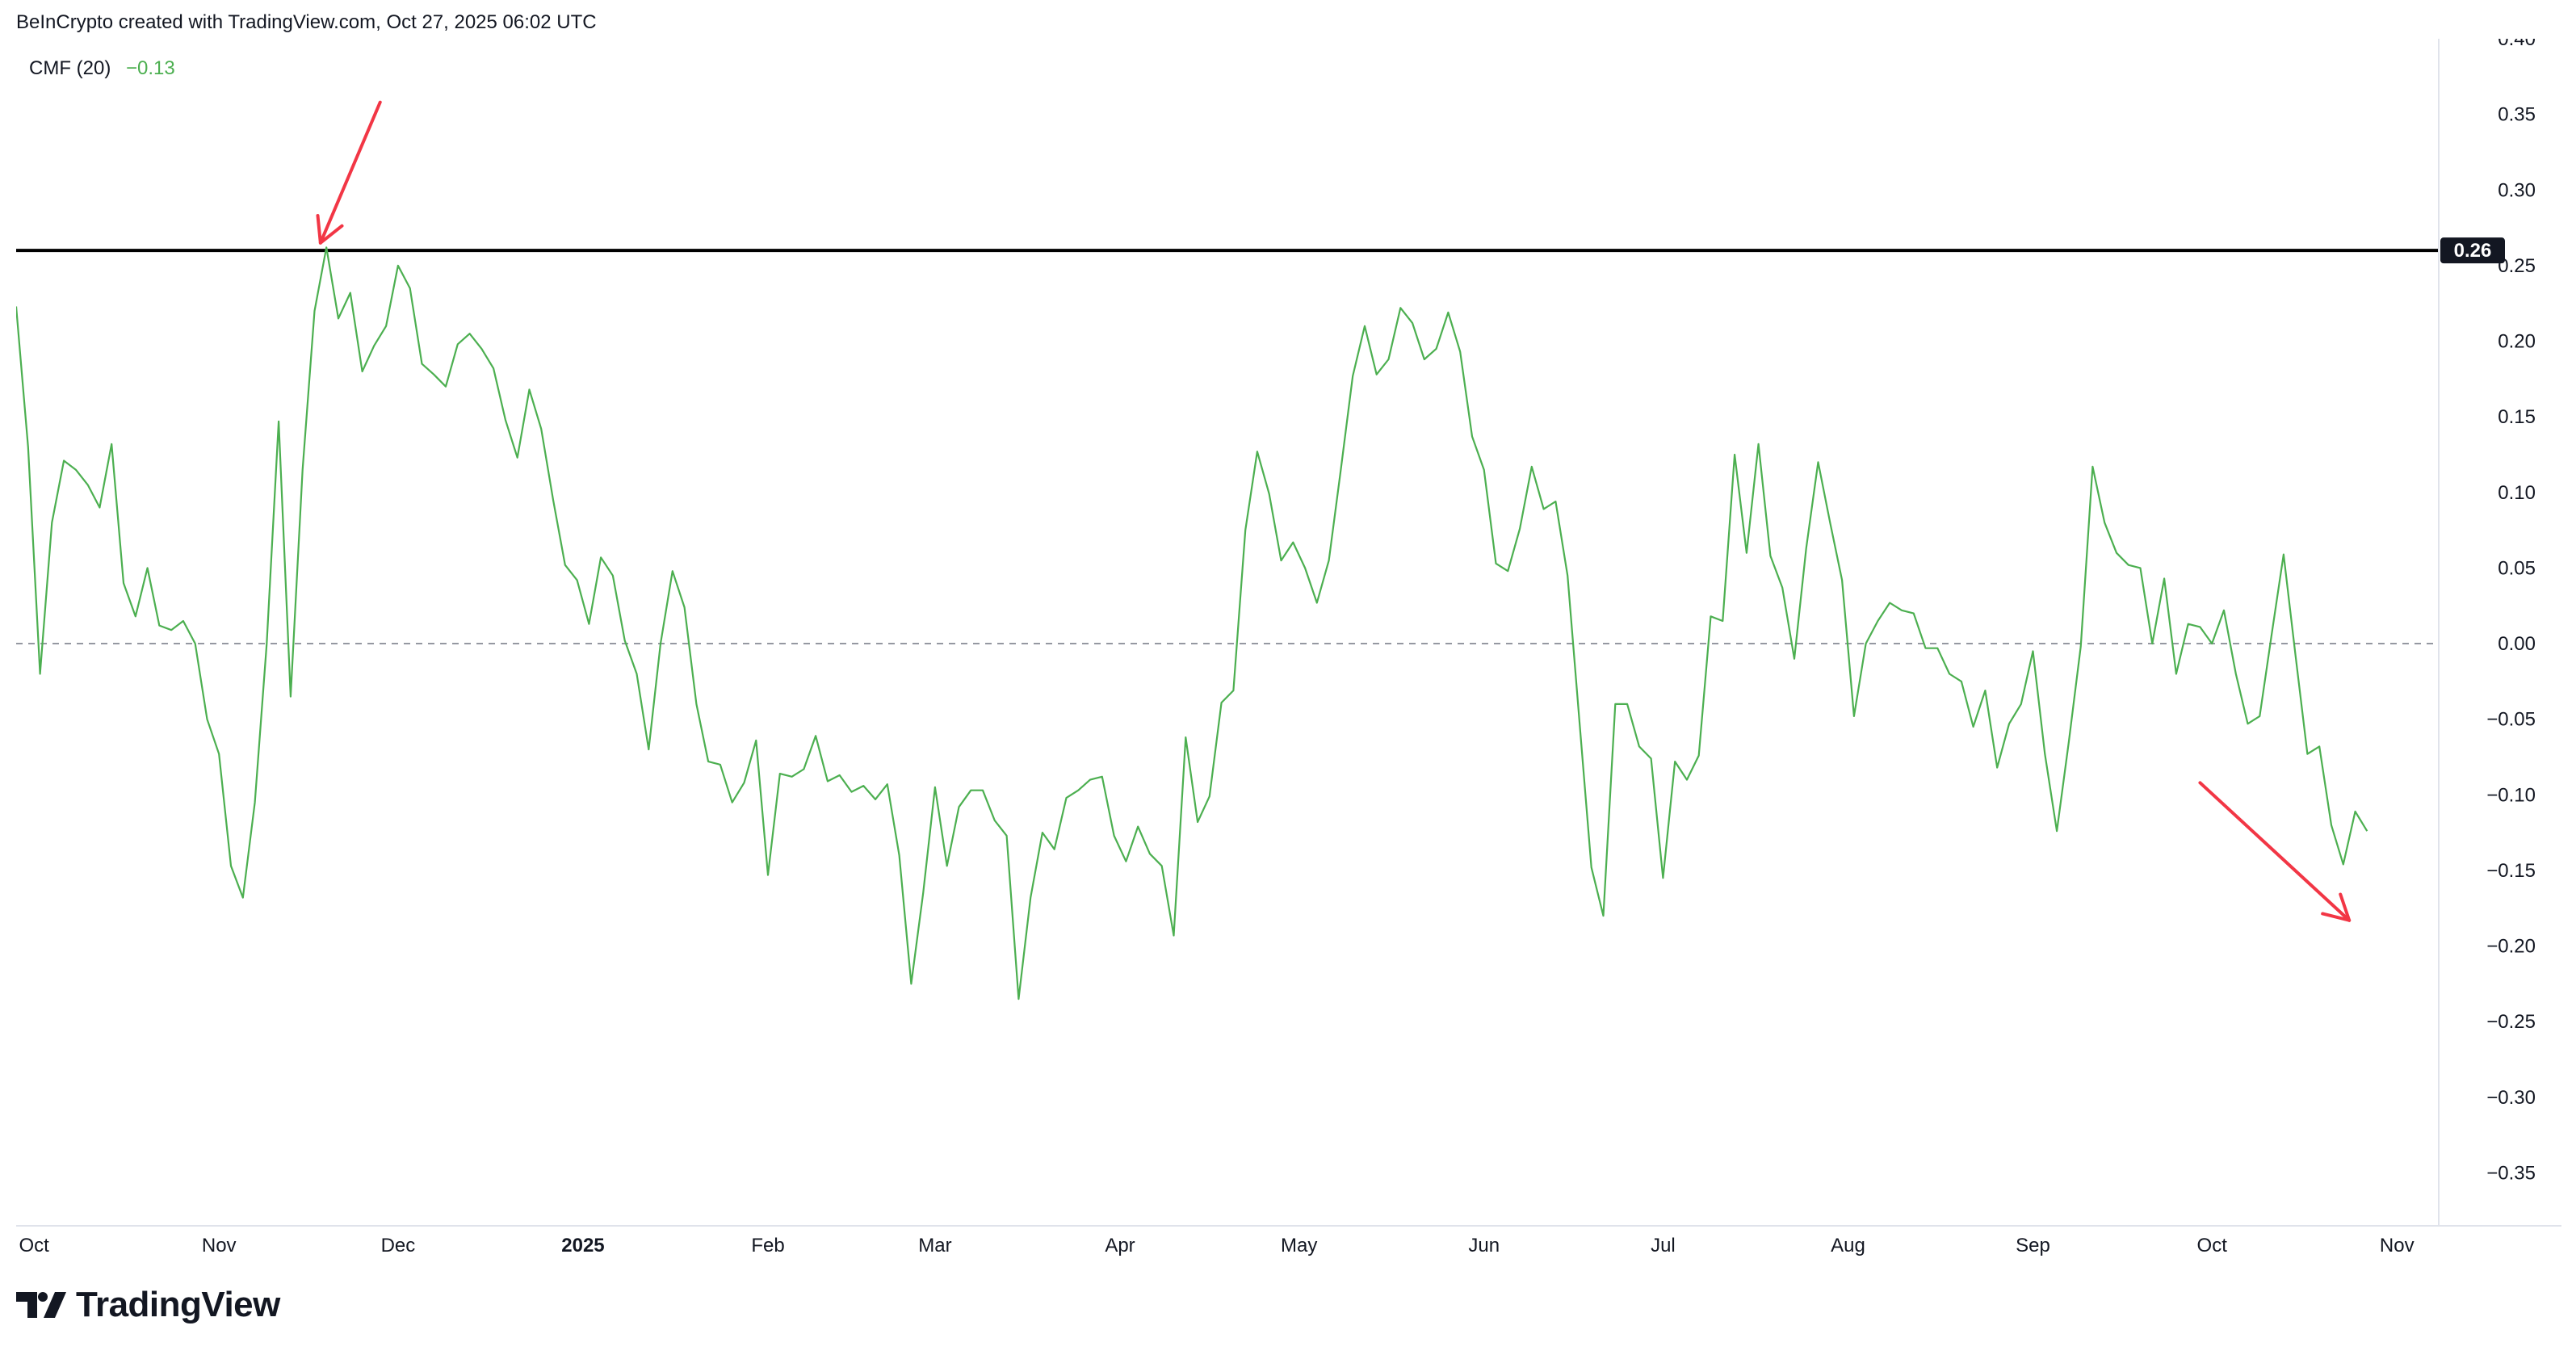 The image size is (2576, 1355). I want to click on tradingview-logo-icon, so click(41, 1305).